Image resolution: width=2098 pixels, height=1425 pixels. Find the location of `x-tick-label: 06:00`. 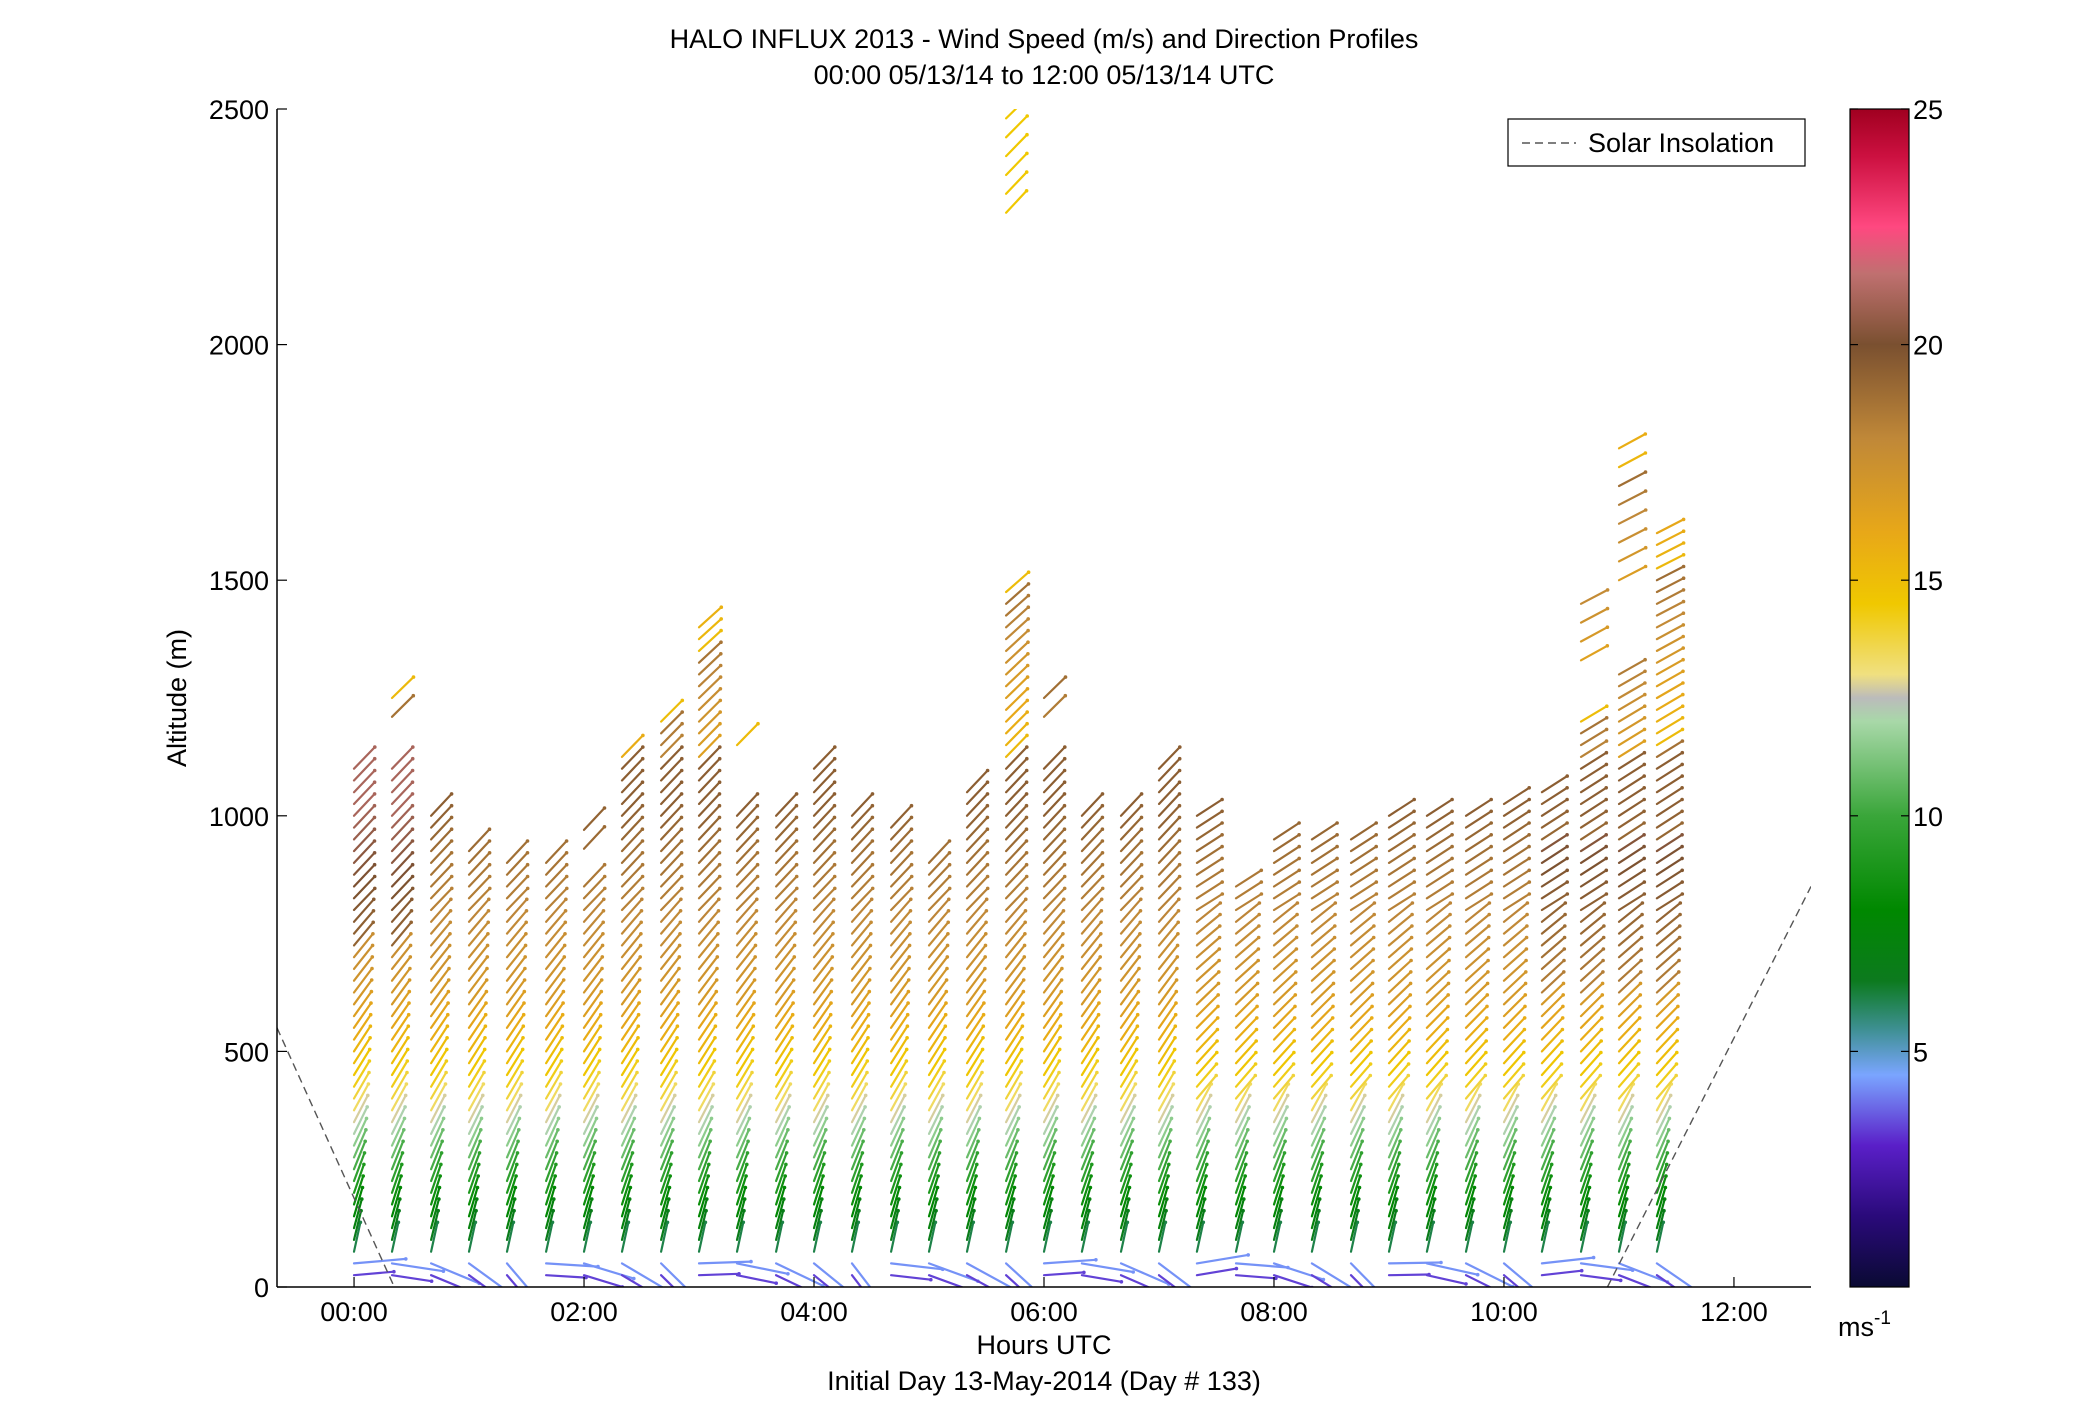

x-tick-label: 06:00 is located at coordinates (1044, 1312).